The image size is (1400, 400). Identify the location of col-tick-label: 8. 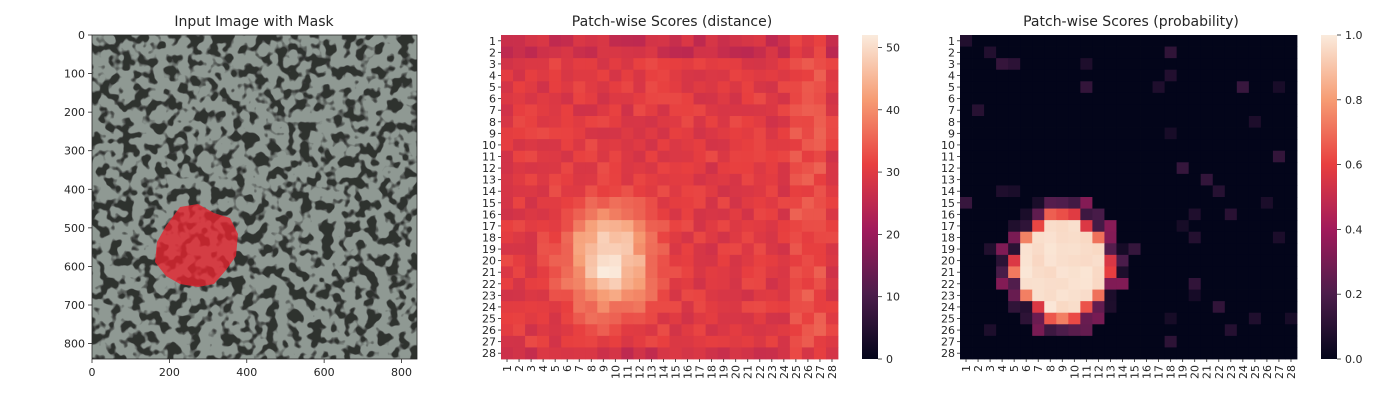
(591, 368).